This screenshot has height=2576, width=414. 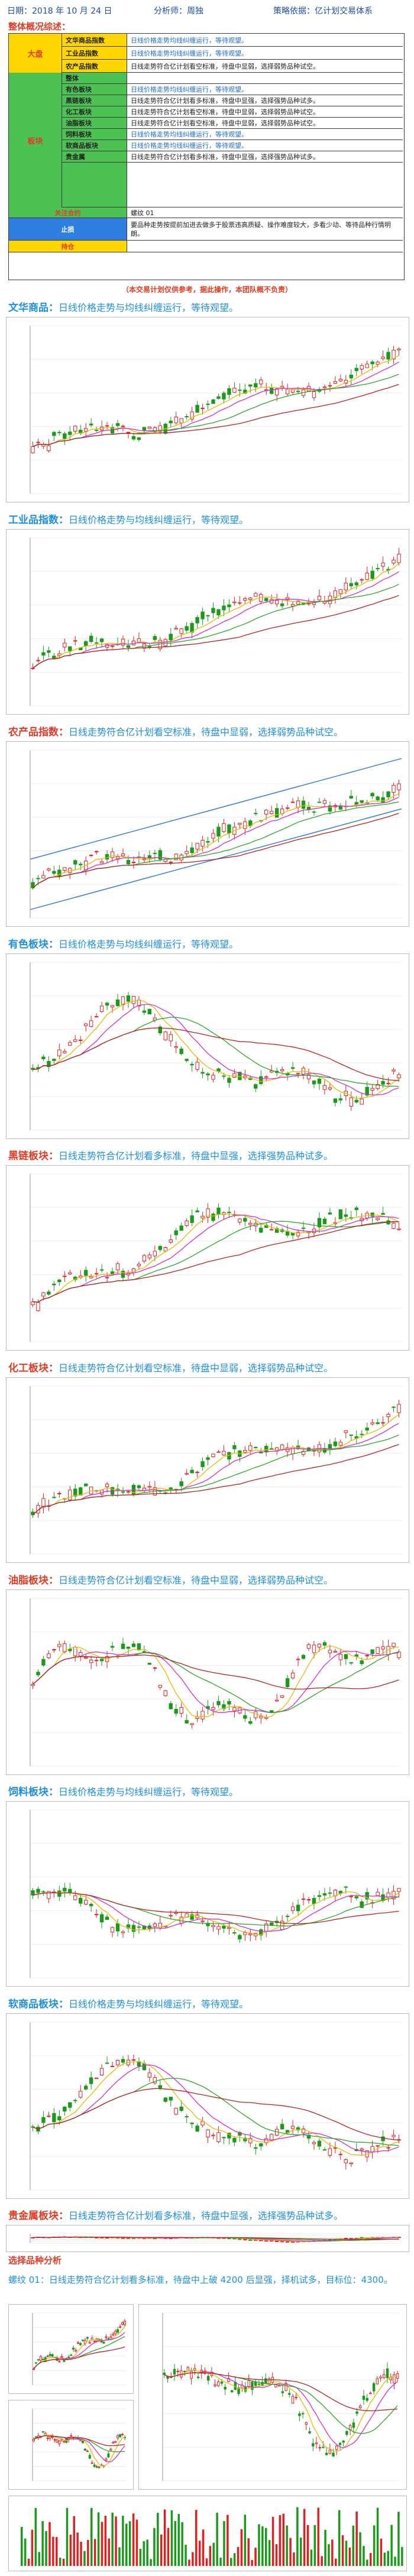 I want to click on chart-bg, so click(x=208, y=409).